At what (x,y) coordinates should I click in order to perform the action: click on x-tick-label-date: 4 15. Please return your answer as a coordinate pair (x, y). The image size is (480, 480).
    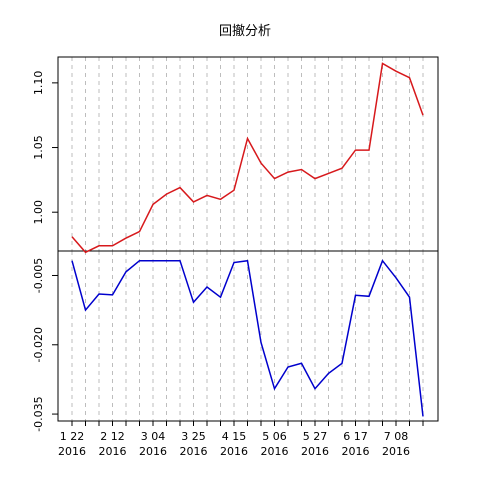
    Looking at the image, I should click on (234, 436).